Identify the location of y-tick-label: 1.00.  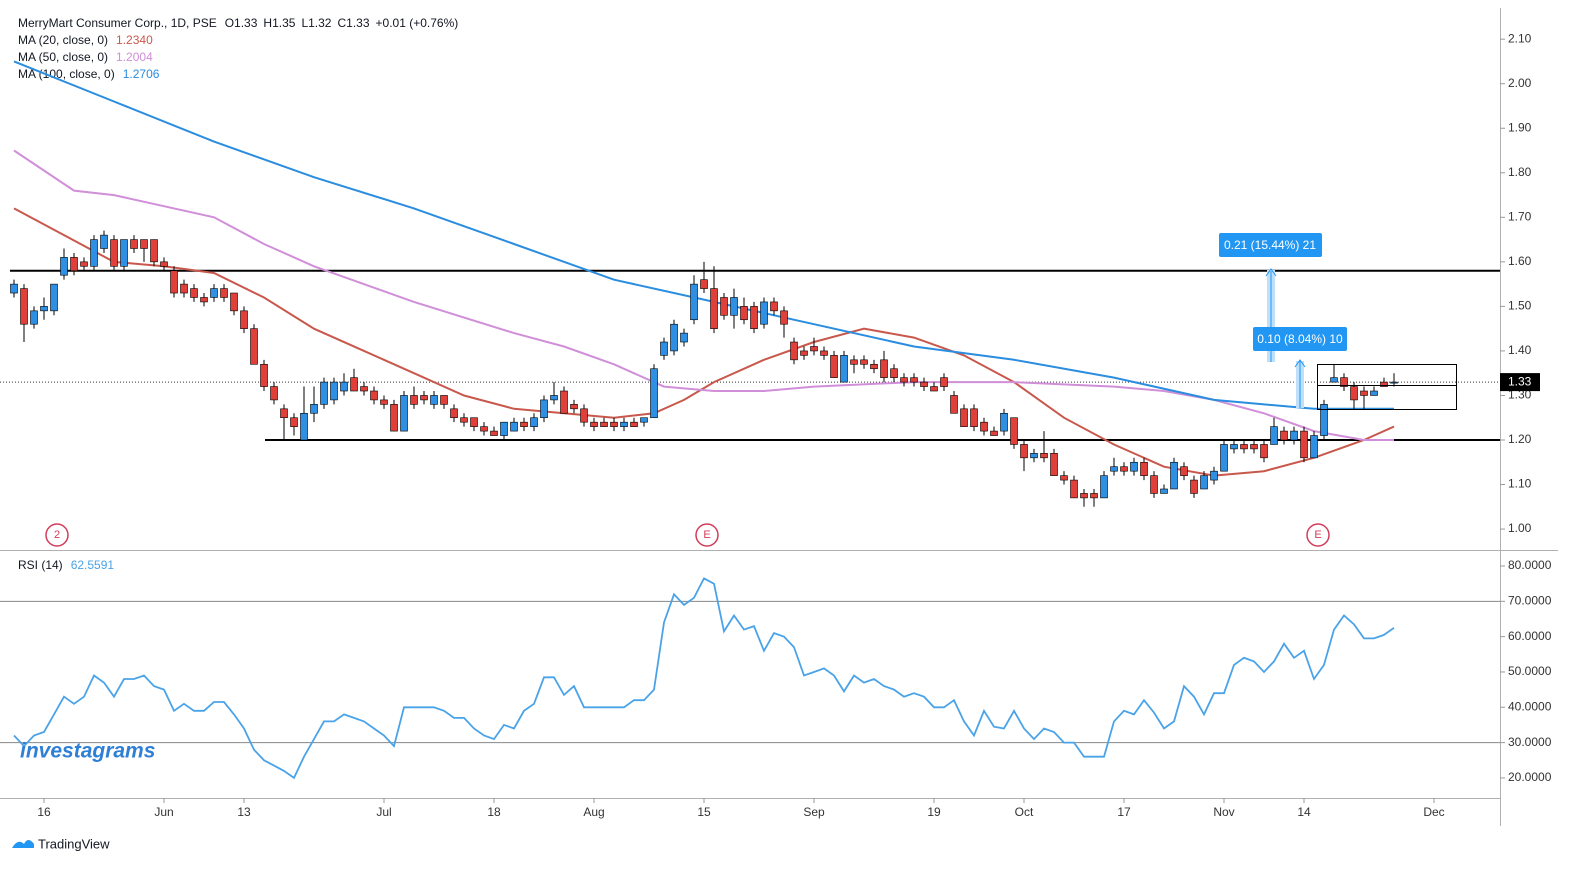
(1520, 528).